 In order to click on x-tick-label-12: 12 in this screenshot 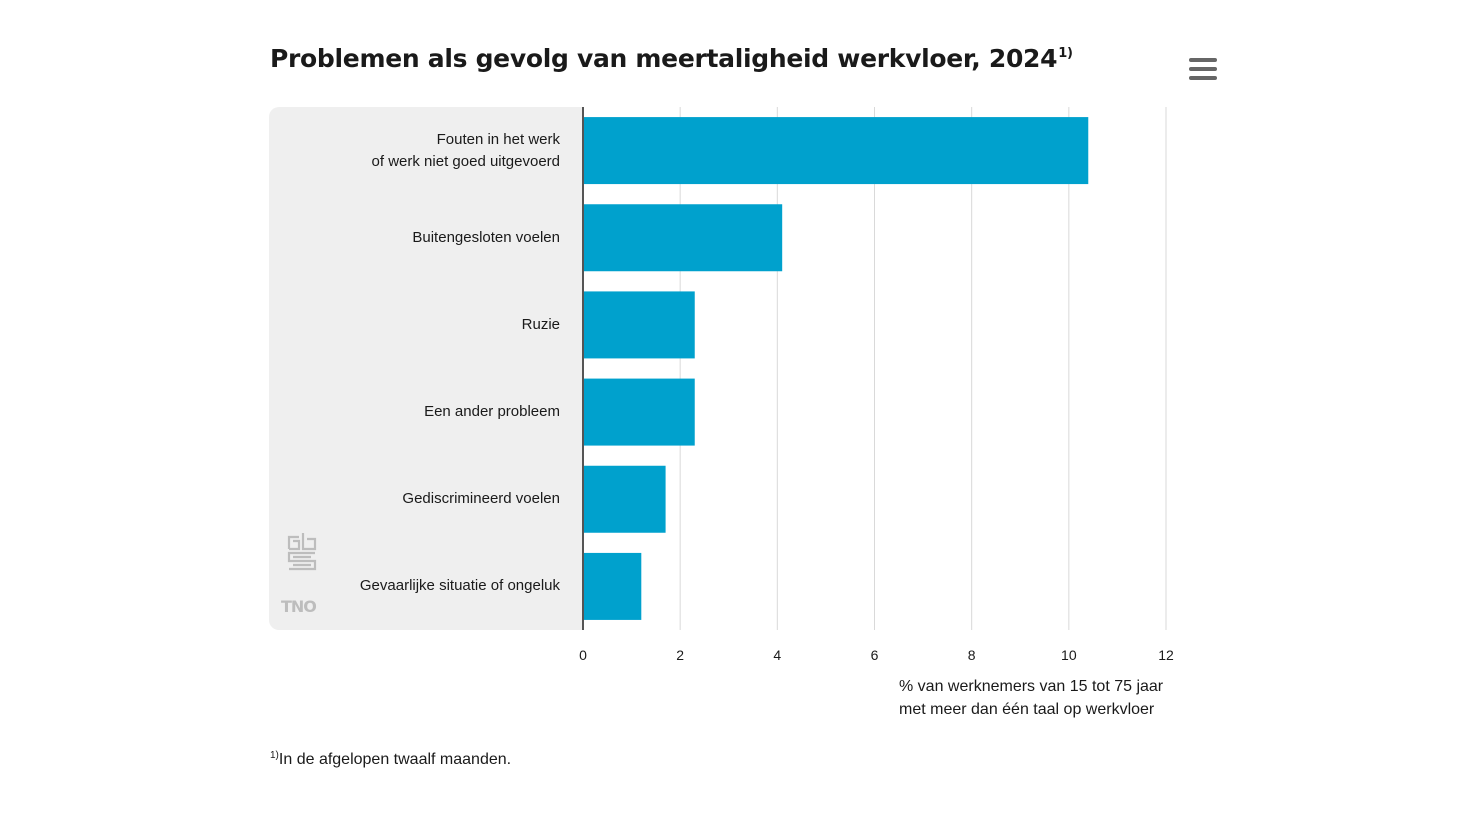, I will do `click(1166, 655)`.